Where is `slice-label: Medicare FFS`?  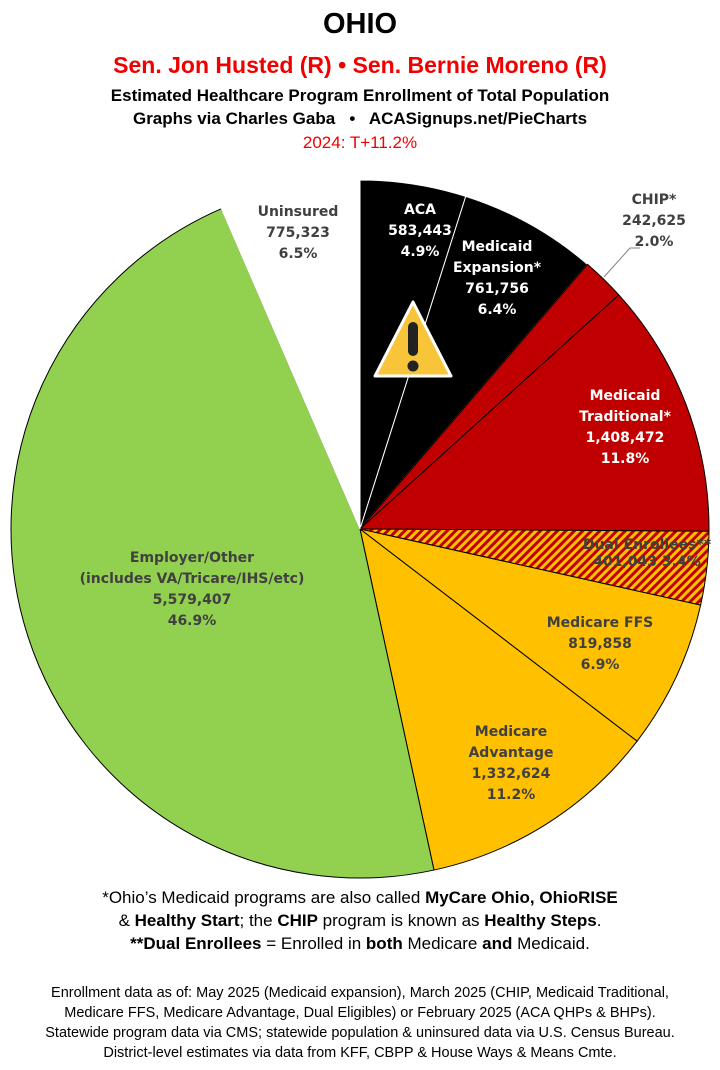
slice-label: Medicare FFS is located at coordinates (600, 623).